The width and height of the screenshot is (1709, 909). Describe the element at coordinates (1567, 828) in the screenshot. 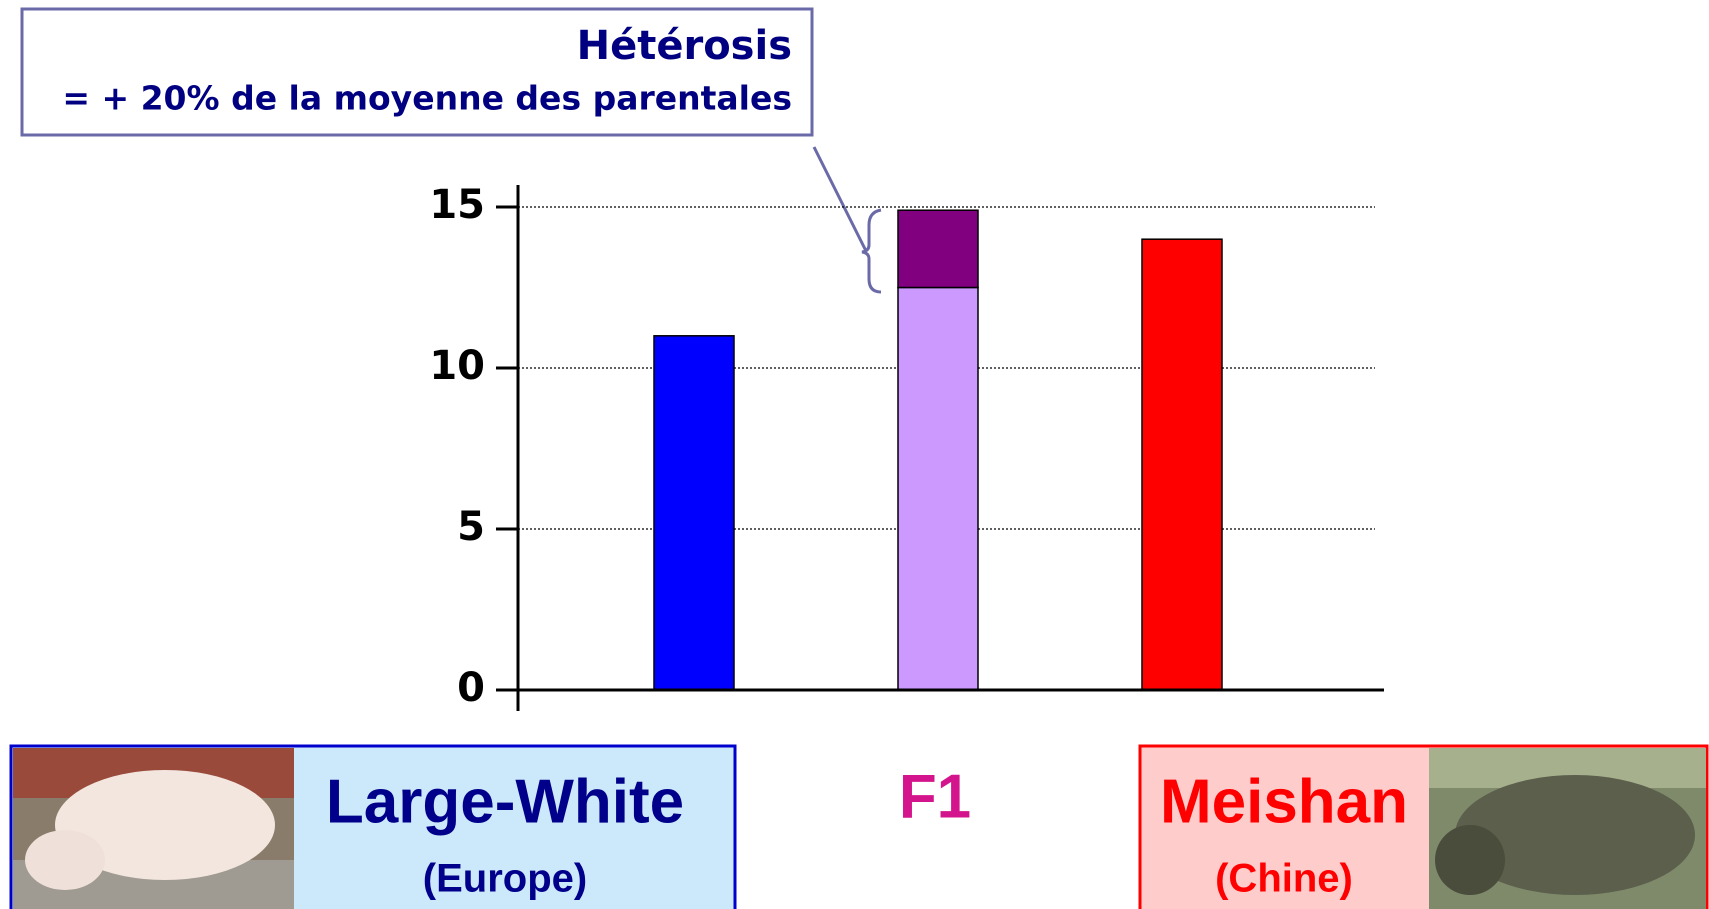

I see `photo-meishan` at that location.